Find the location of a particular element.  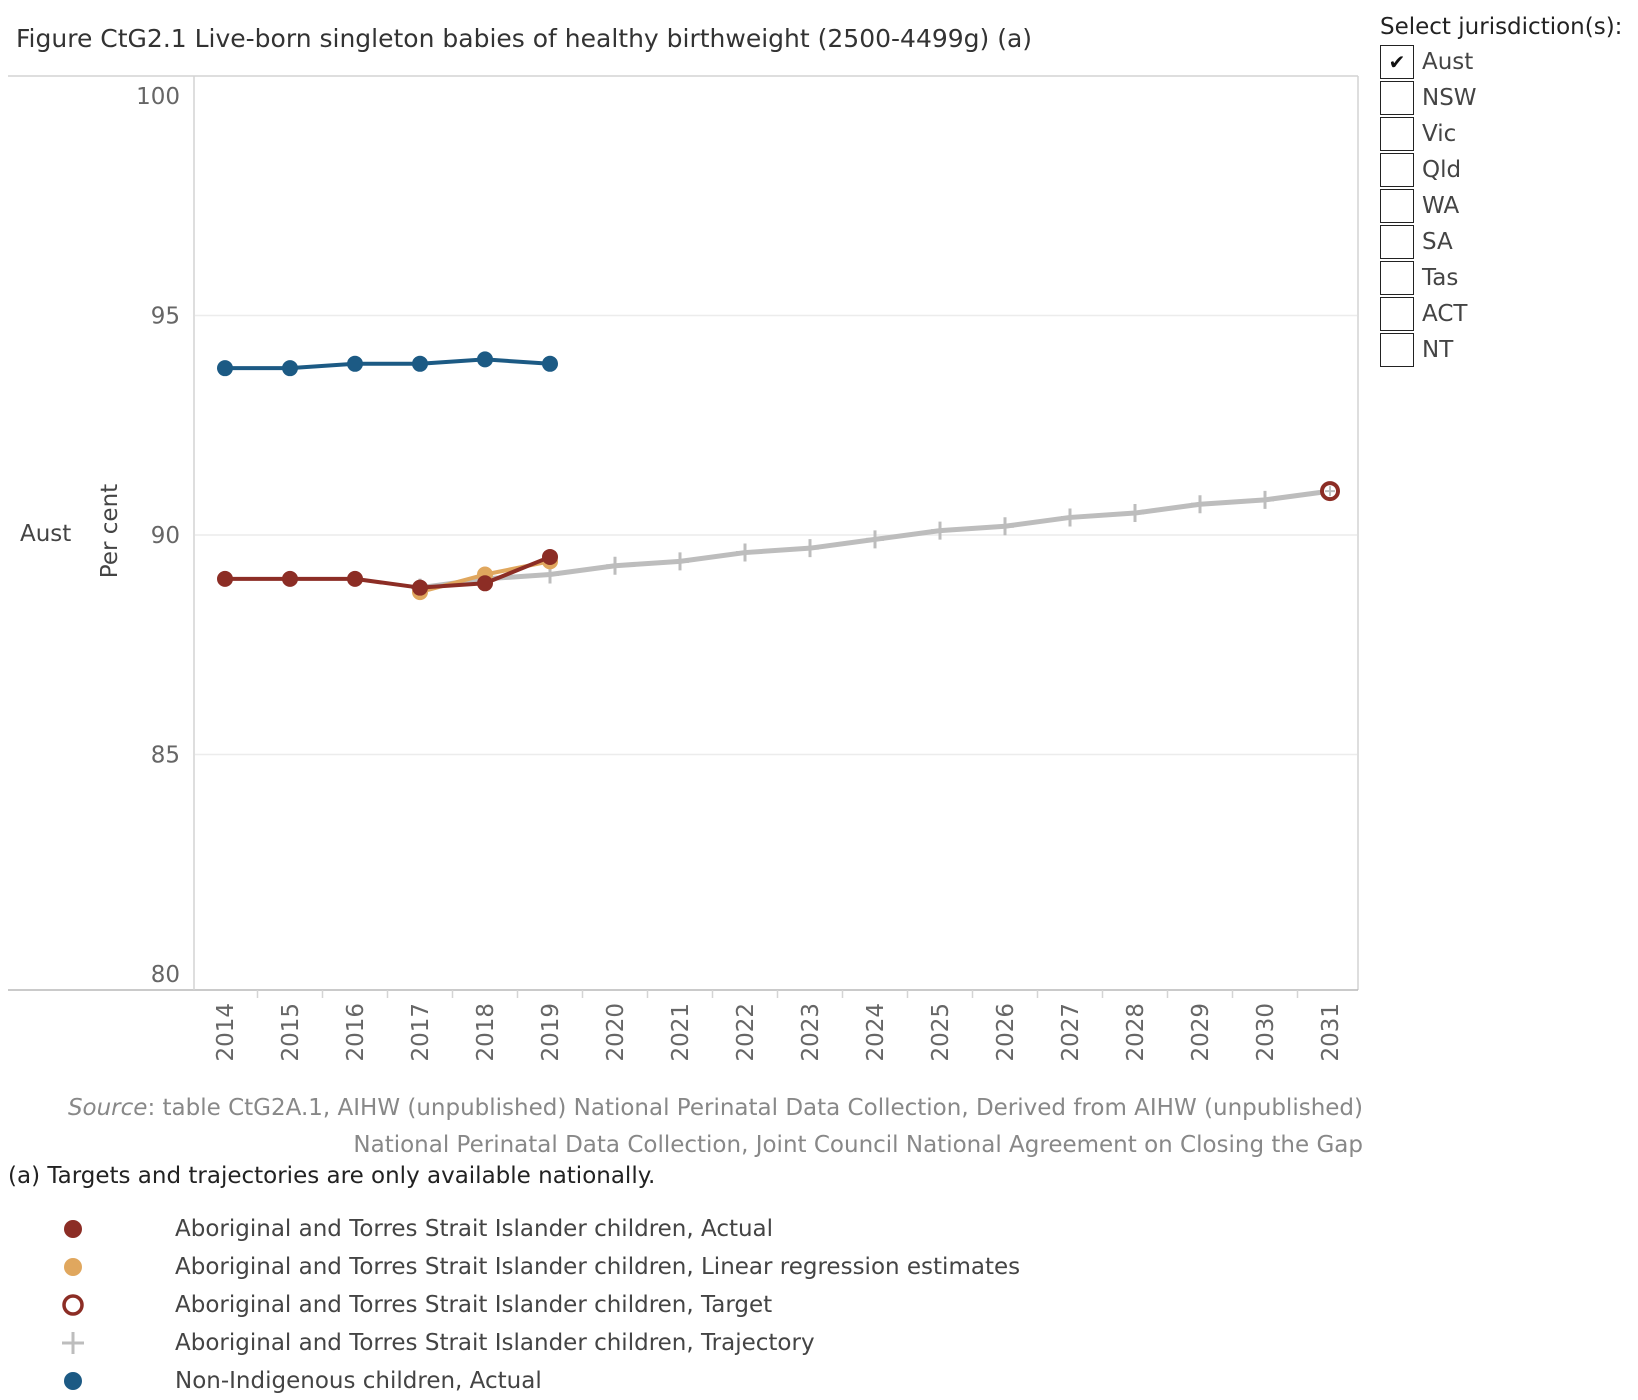

jurisdiction-option-vic: Vic is located at coordinates (1505, 134).